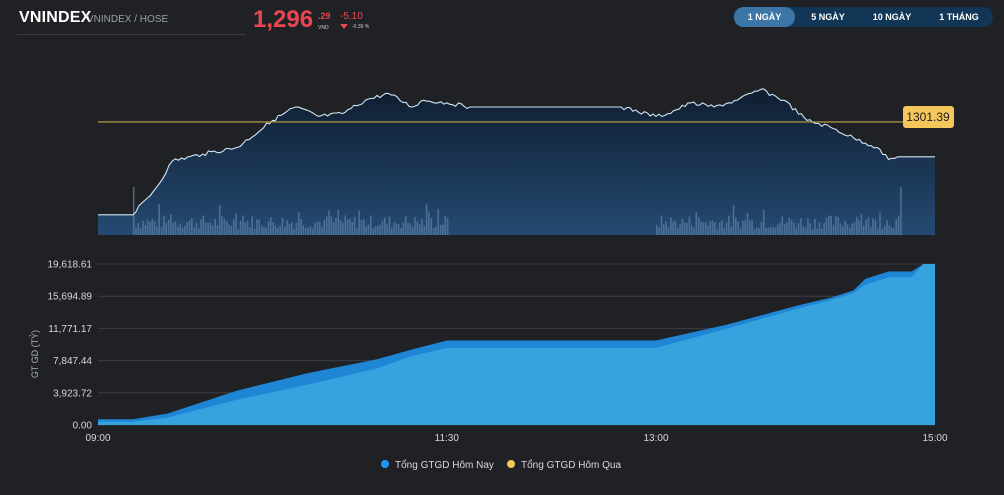 The image size is (1004, 495). I want to click on title-divider, so click(131, 34).